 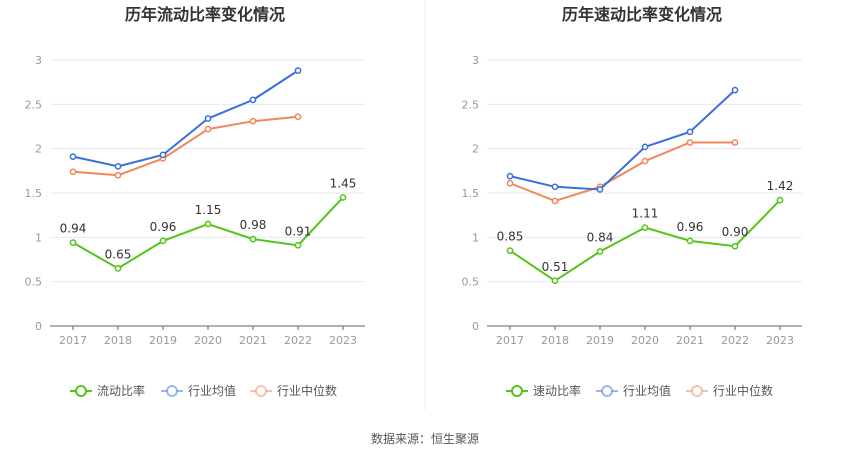 I want to click on legend-label-0: 速动比率, so click(x=557, y=390).